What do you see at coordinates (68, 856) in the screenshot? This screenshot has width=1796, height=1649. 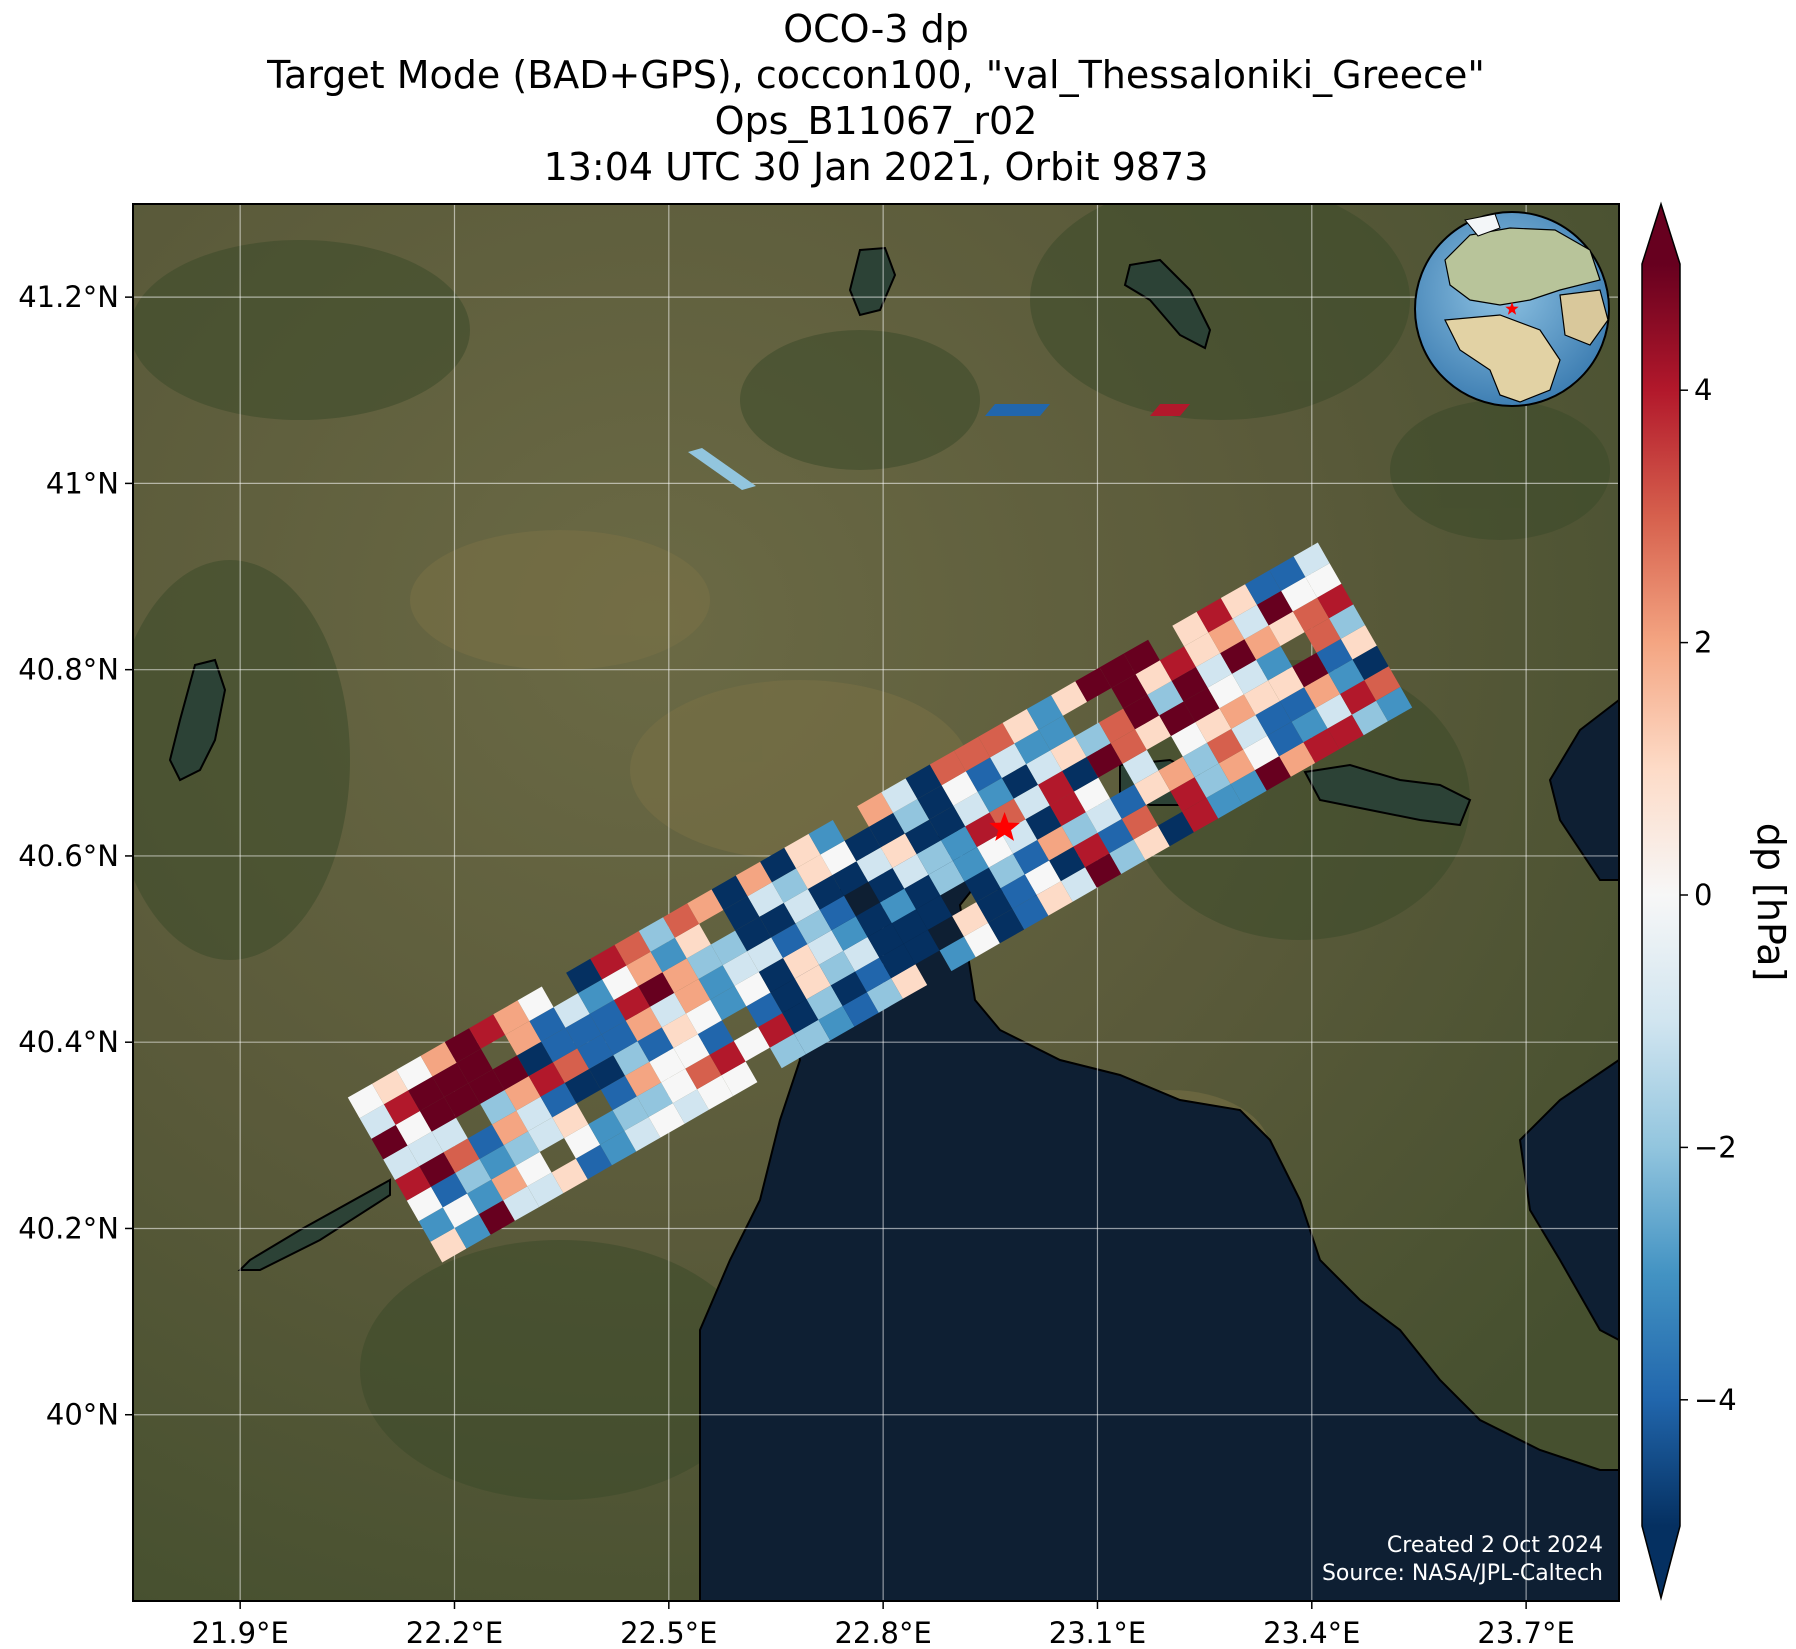 I see `y-tick-label: 40.6°N` at bounding box center [68, 856].